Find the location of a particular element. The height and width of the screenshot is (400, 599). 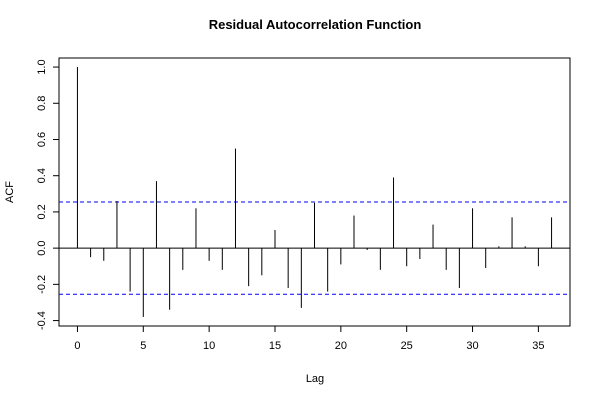

y-axis: -0.4 -0.2 0.0 0.2 0.4 0.6 0.8 1.0 is located at coordinates (48, 194).